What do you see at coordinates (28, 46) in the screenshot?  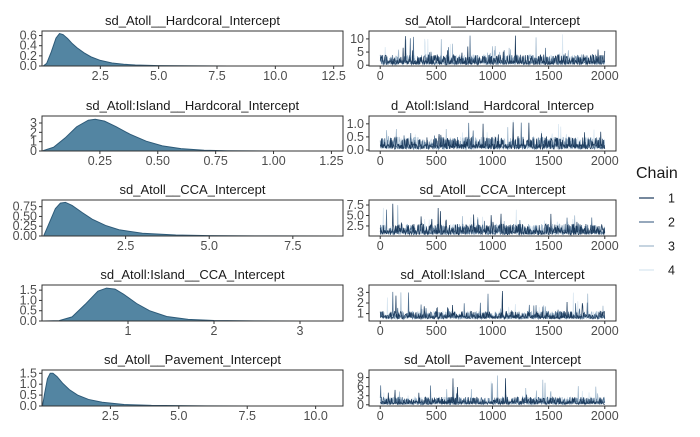 I see `y-tick-label: 0.4` at bounding box center [28, 46].